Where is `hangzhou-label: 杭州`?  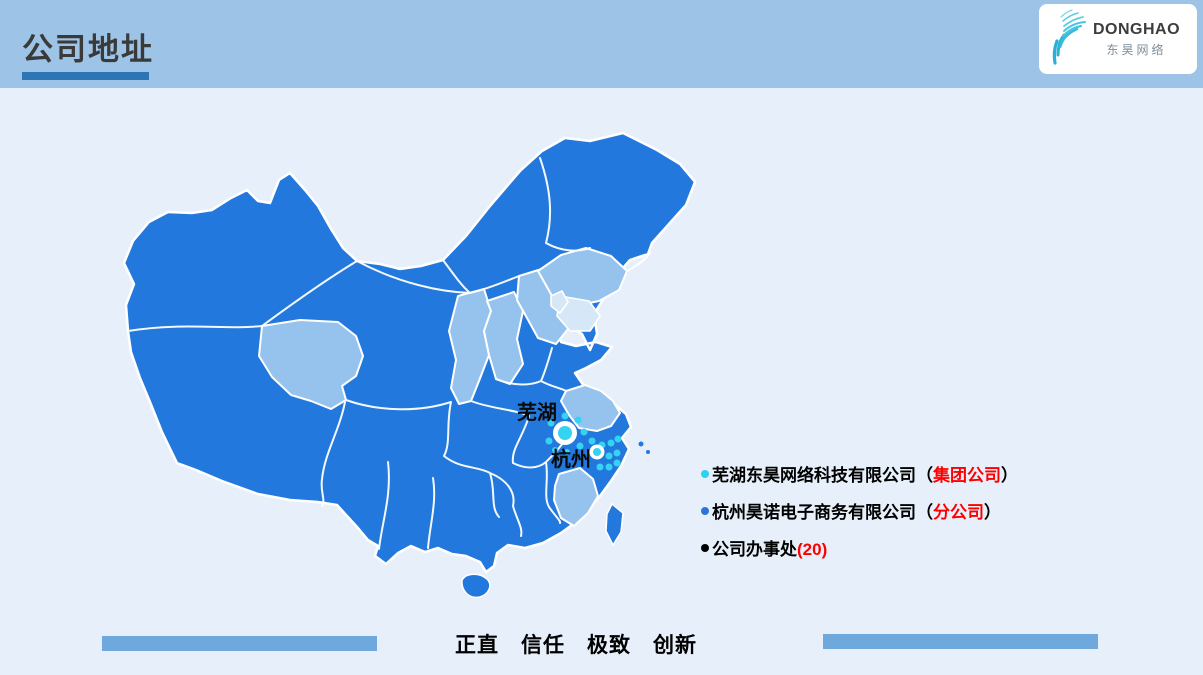
hangzhou-label: 杭州 is located at coordinates (571, 459).